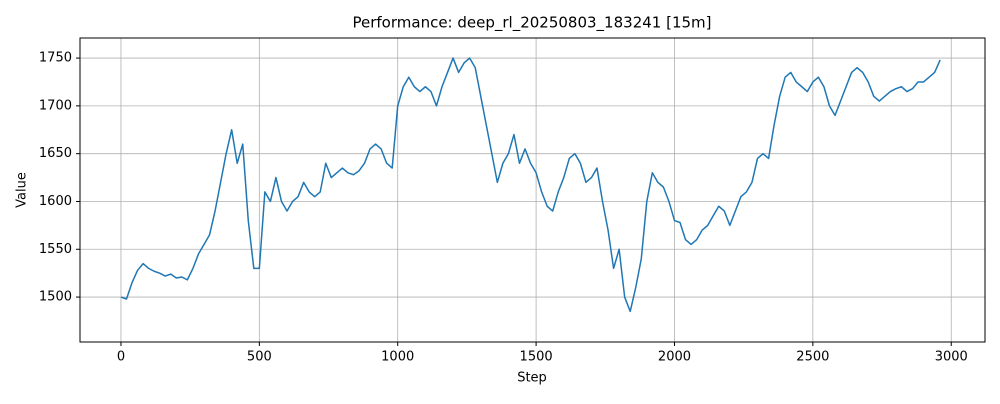  What do you see at coordinates (532, 378) in the screenshot?
I see `x-axis-label: Step` at bounding box center [532, 378].